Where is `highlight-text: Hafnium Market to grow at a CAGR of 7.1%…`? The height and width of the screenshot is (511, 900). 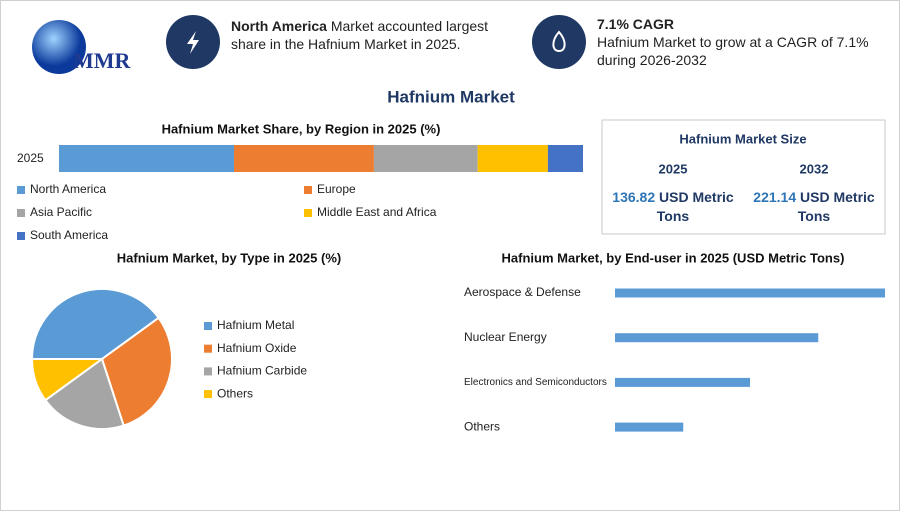 highlight-text: Hafnium Market to grow at a CAGR of 7.1%… is located at coordinates (733, 51).